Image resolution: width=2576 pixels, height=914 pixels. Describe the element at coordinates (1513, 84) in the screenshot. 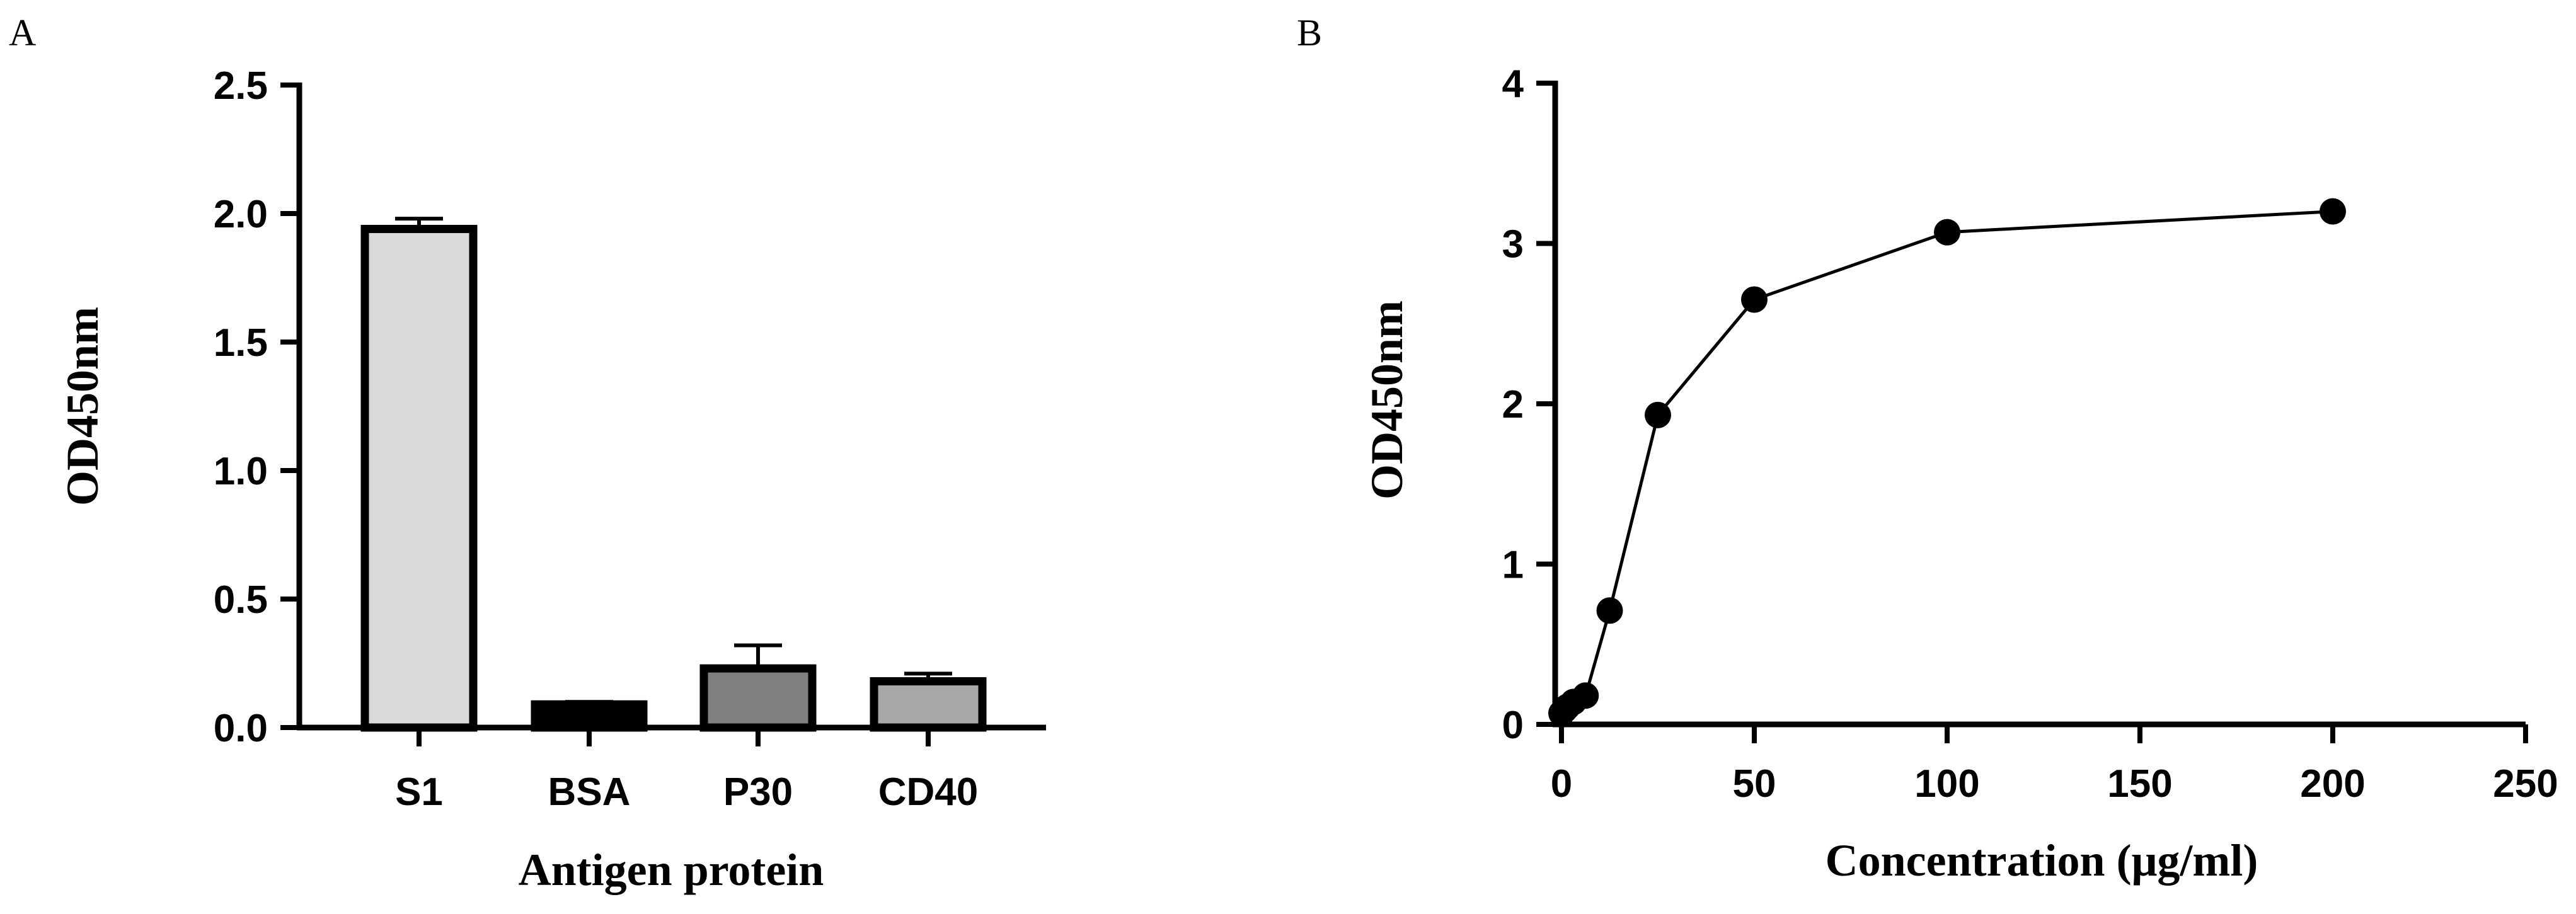

I see `panel-b-y-tick-label: 4` at that location.